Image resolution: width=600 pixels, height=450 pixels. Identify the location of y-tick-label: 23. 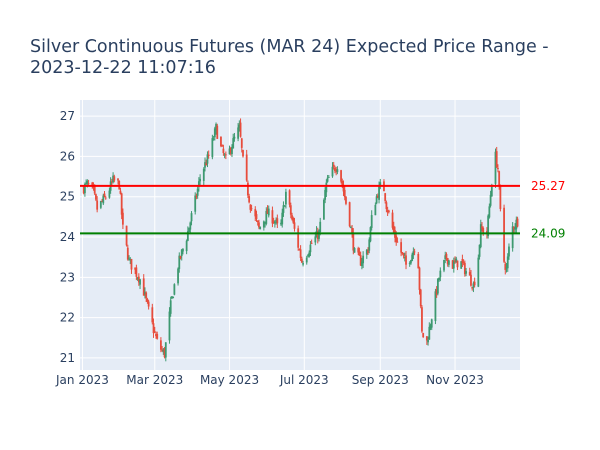
(67, 277).